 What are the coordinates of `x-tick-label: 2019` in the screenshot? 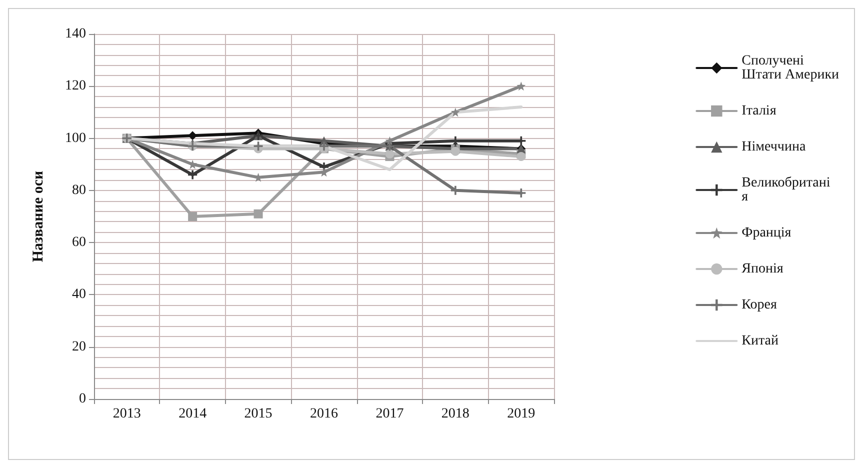 It's located at (521, 414).